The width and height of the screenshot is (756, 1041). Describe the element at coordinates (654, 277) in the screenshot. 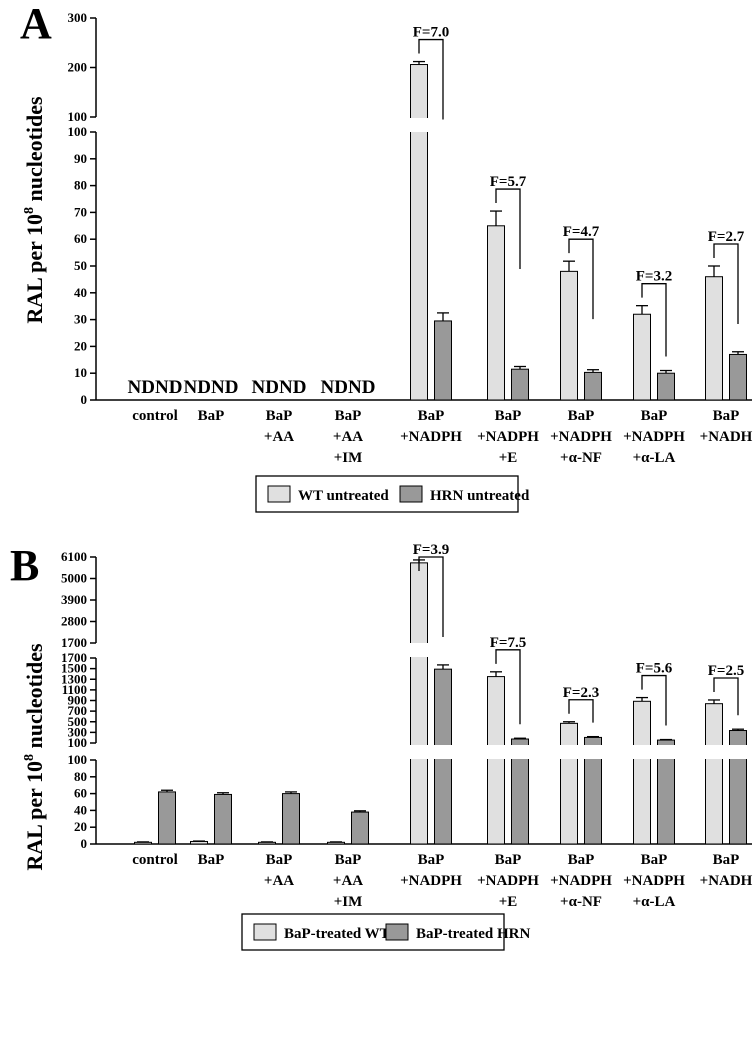

I see `fold-change-label: F=3.2` at that location.